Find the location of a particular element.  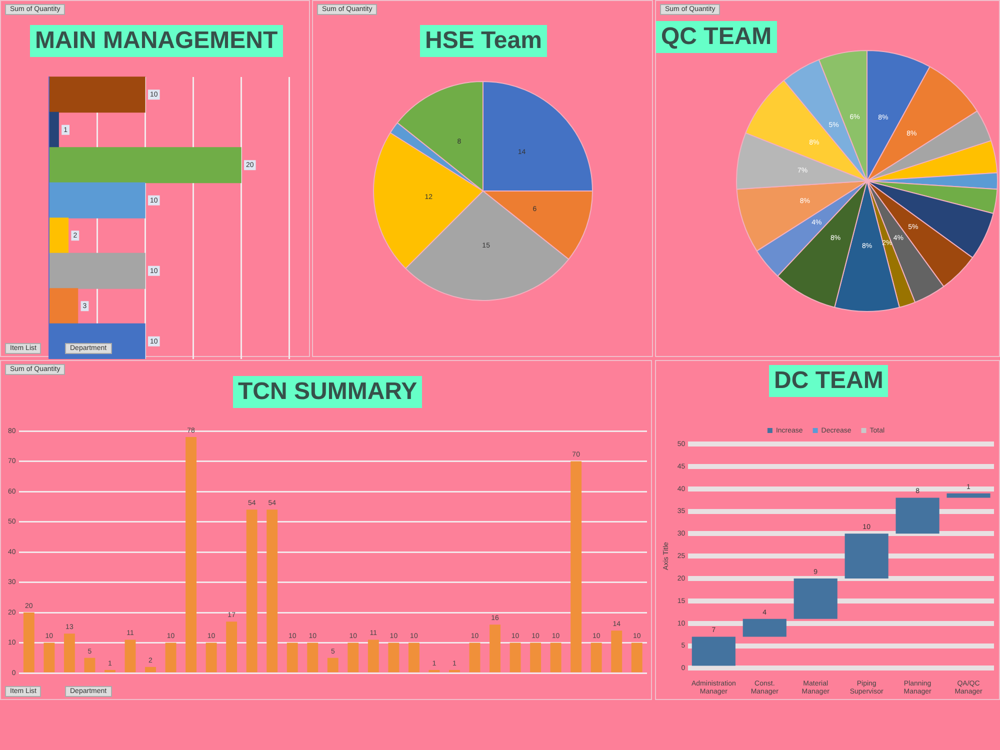

chart-title: MAIN MANAGEMENT is located at coordinates (156, 41).